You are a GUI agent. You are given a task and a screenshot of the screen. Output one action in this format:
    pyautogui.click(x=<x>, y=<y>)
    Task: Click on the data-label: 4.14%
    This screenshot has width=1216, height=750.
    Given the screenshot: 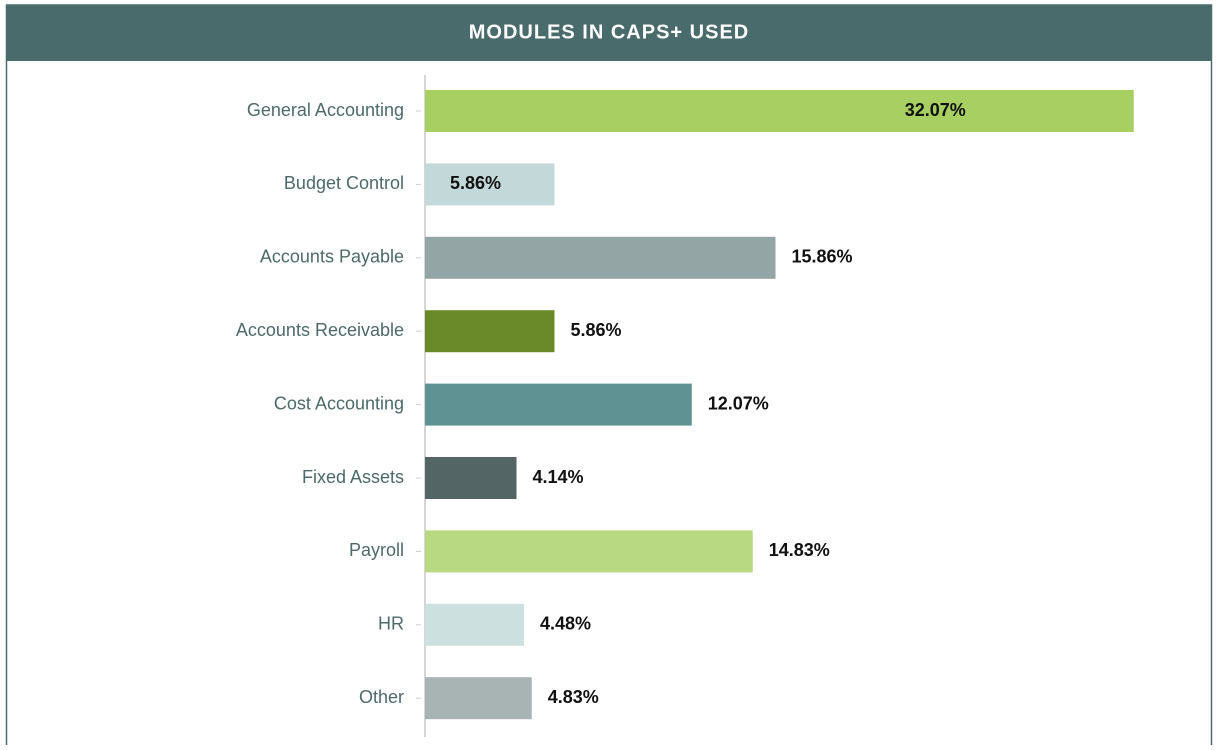 What is the action you would take?
    pyautogui.click(x=557, y=477)
    